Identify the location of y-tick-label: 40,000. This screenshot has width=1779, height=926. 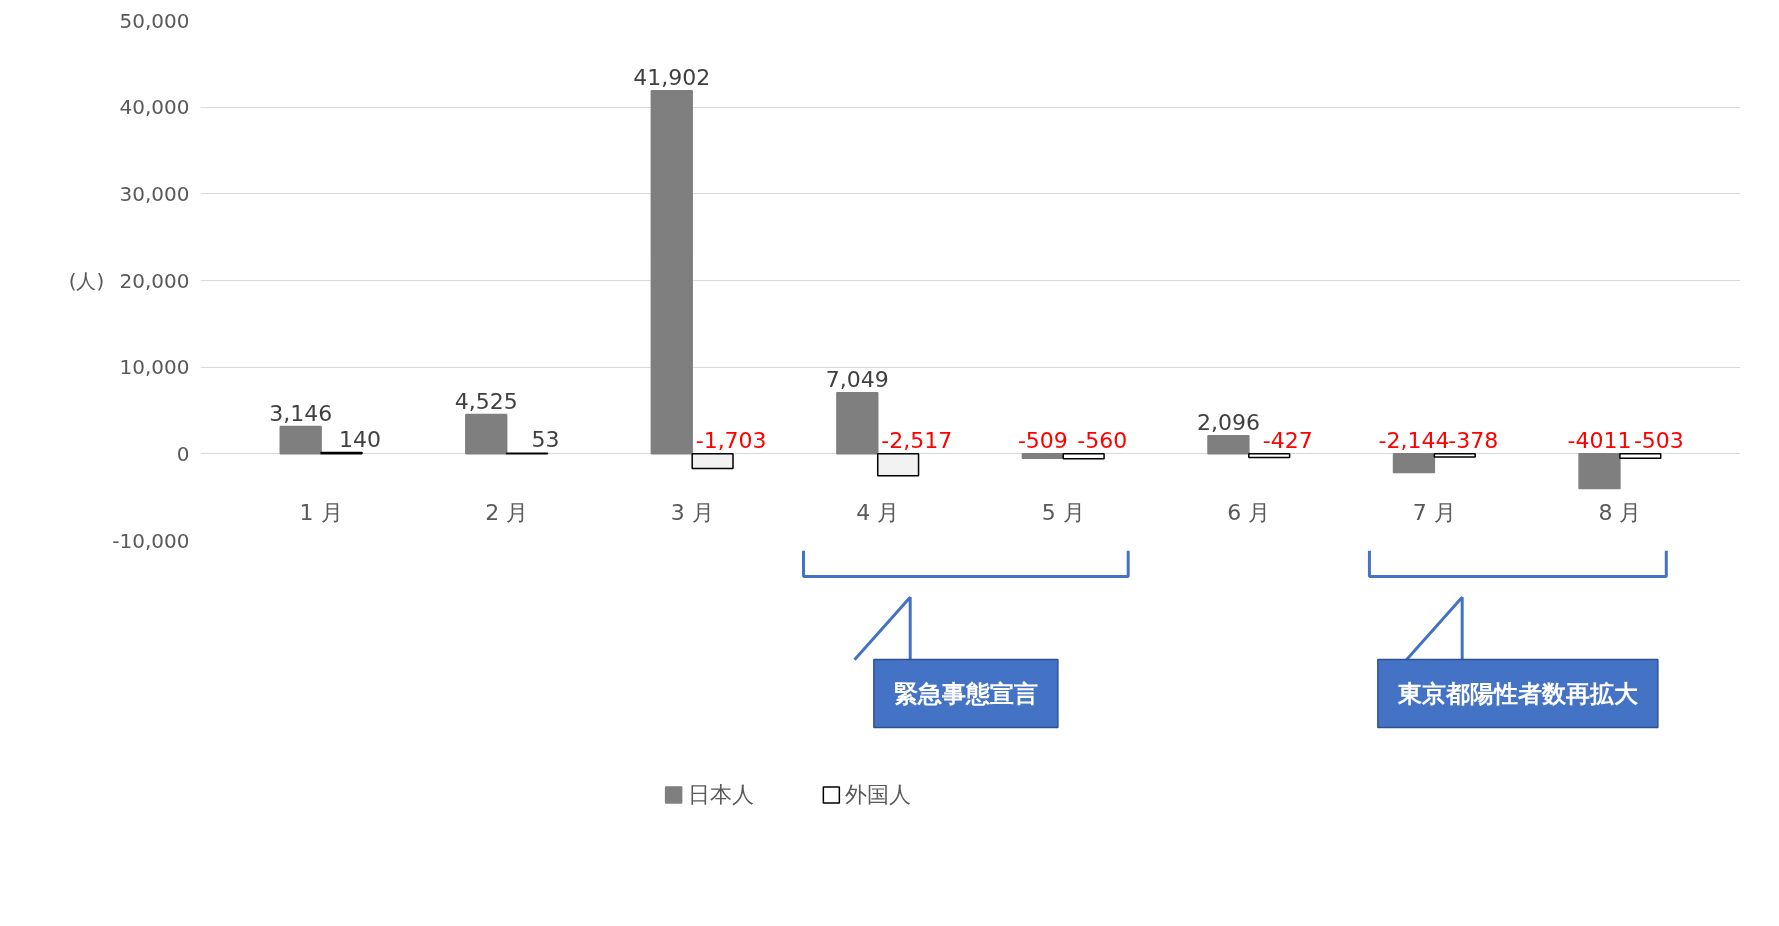
(154, 107).